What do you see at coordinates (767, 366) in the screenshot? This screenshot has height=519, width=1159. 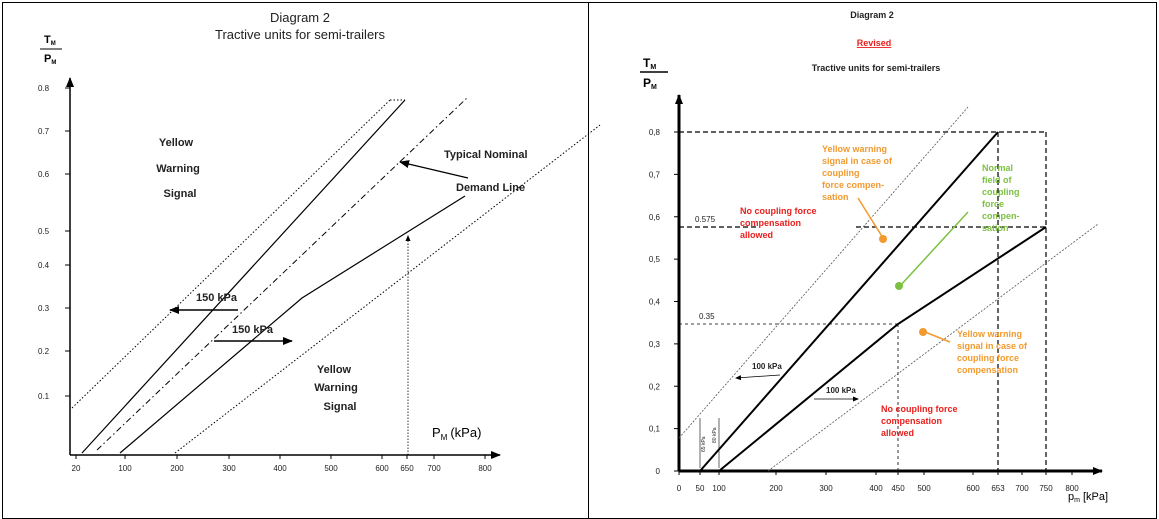 I see `right-offset-upper-label: 100 kPa` at bounding box center [767, 366].